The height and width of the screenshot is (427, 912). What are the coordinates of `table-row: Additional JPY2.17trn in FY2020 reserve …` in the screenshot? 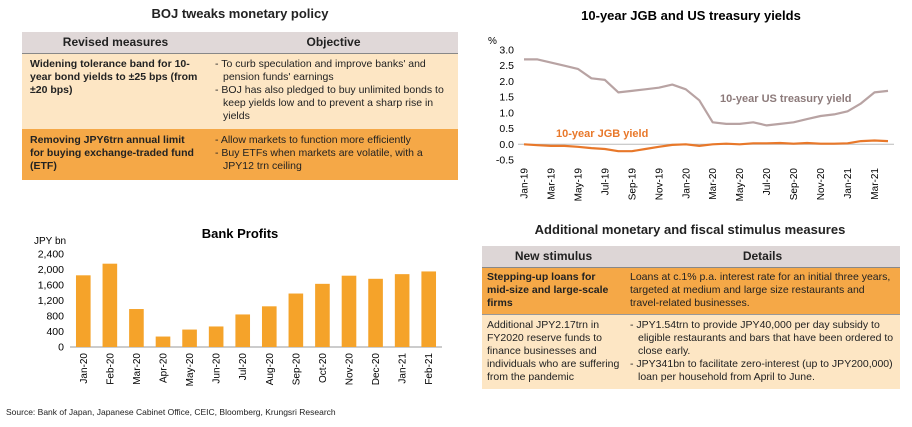 It's located at (691, 351).